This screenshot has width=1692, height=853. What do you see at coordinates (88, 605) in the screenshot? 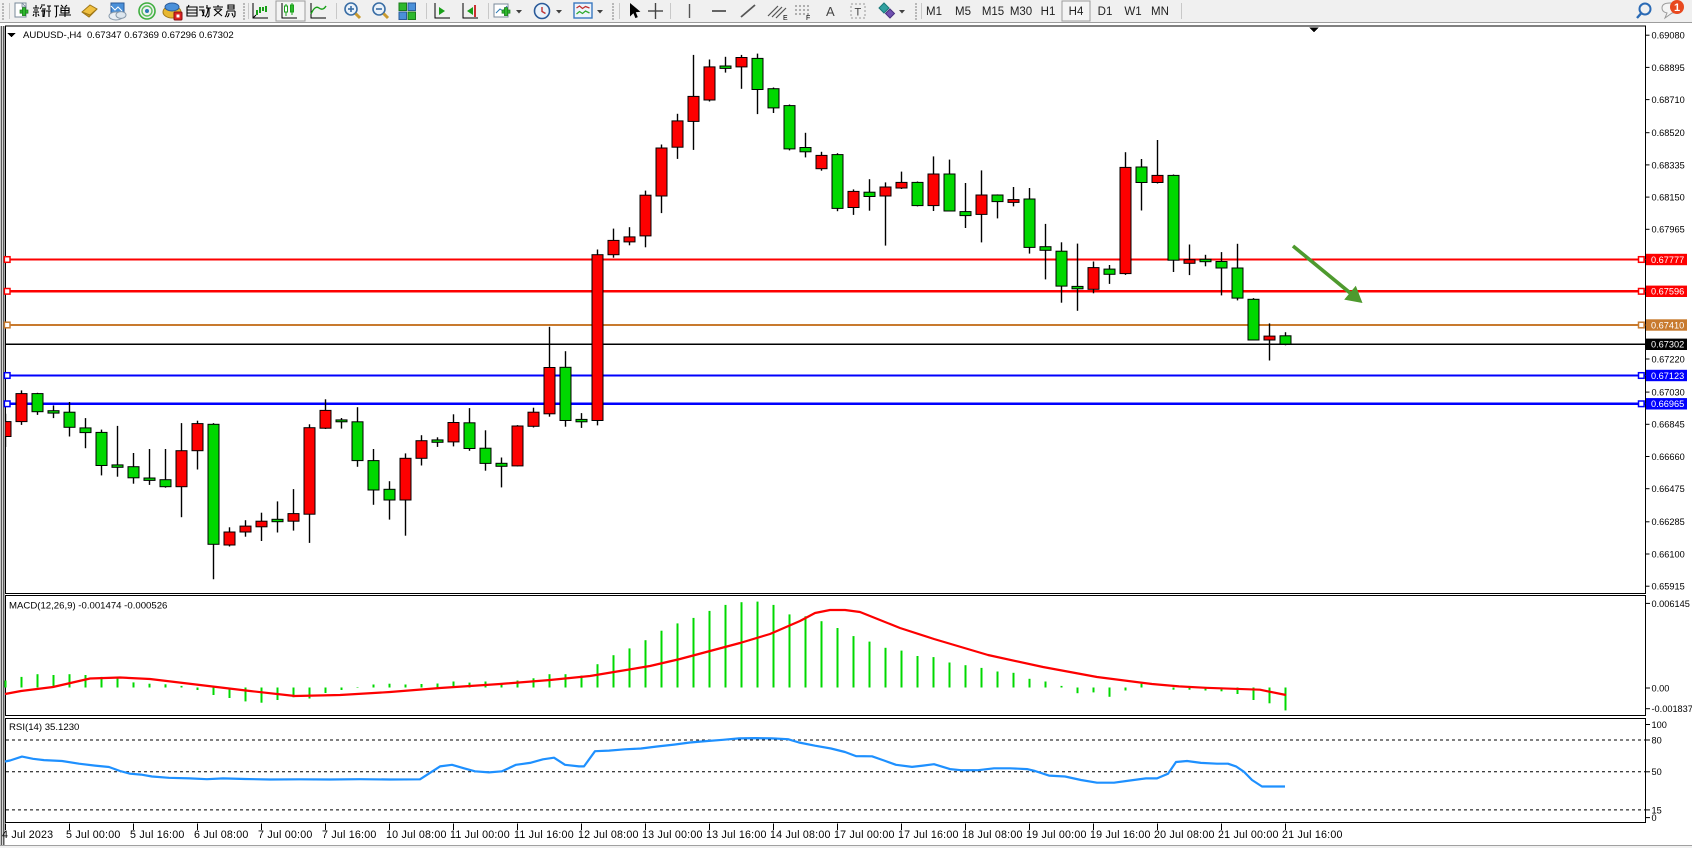
I see `svg-text:MACD(12,26,9) -0.001474 -0.000: MACD(12,26,9) -0.001474 -0.000526` at bounding box center [88, 605].